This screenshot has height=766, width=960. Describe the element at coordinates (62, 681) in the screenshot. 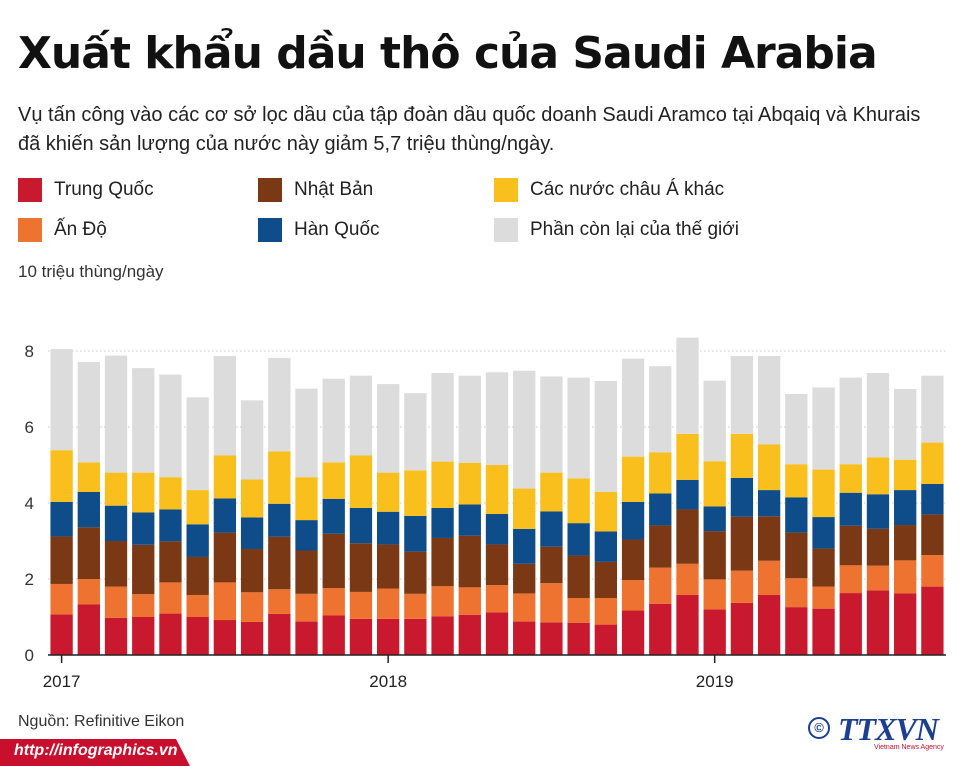

I see `x-tick-label: 2017` at that location.